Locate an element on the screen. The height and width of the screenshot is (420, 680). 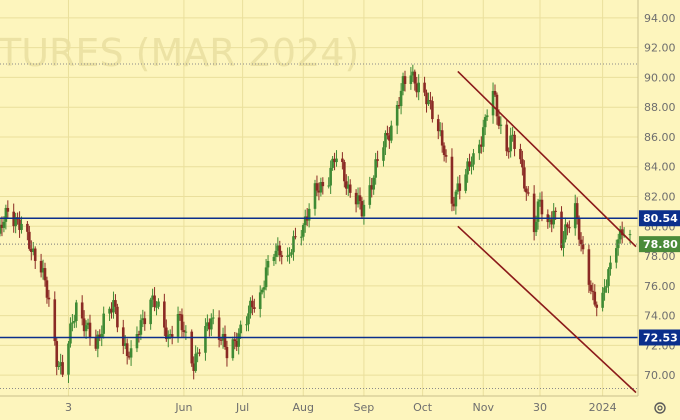
x-tick-label: Jul is located at coordinates (242, 407).